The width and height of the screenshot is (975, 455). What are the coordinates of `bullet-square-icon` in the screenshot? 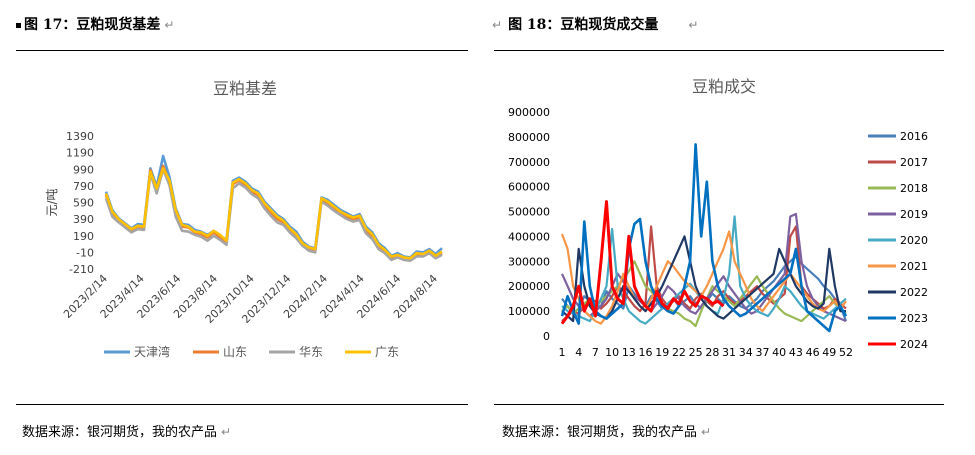 It's located at (18, 25).